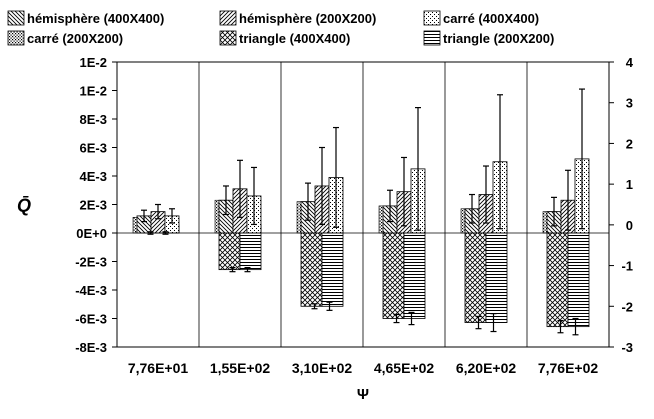 Image resolution: width=654 pixels, height=419 pixels. Describe the element at coordinates (627, 306) in the screenshot. I see `right-tick-label: -2` at that location.